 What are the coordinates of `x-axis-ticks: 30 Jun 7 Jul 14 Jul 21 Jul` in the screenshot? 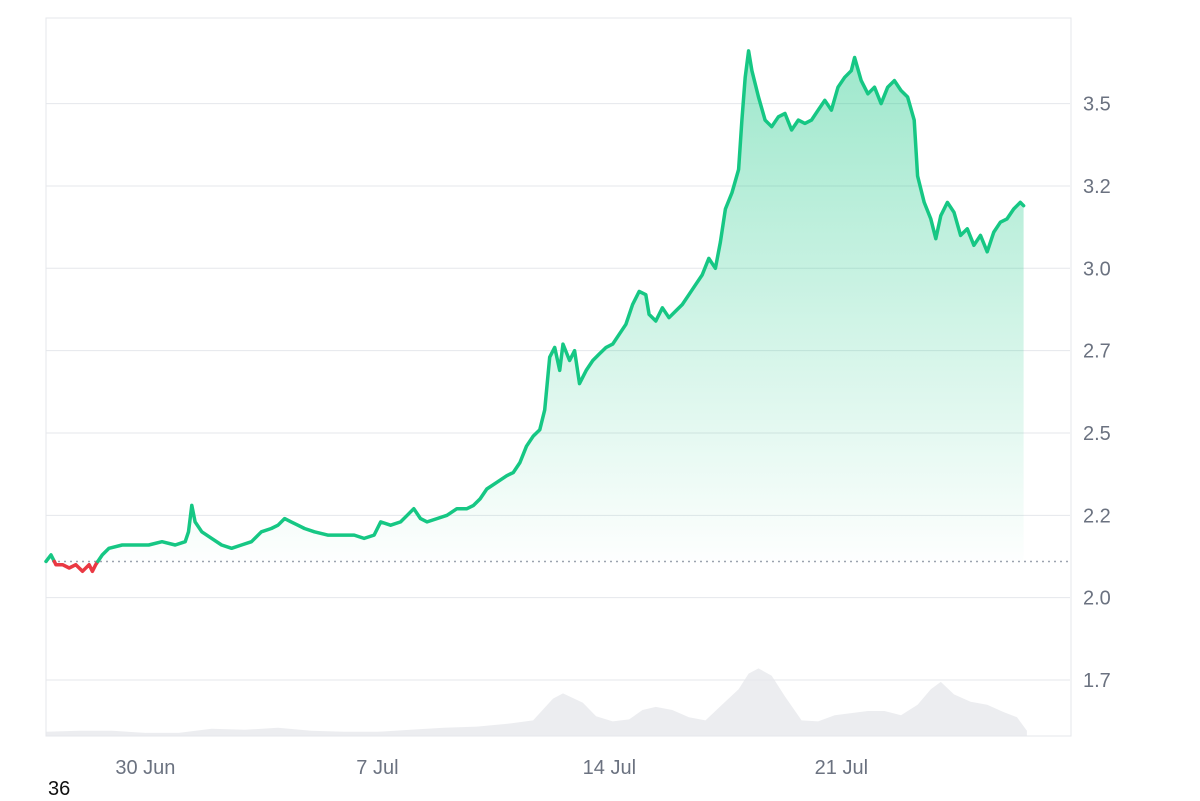 It's located at (491, 768).